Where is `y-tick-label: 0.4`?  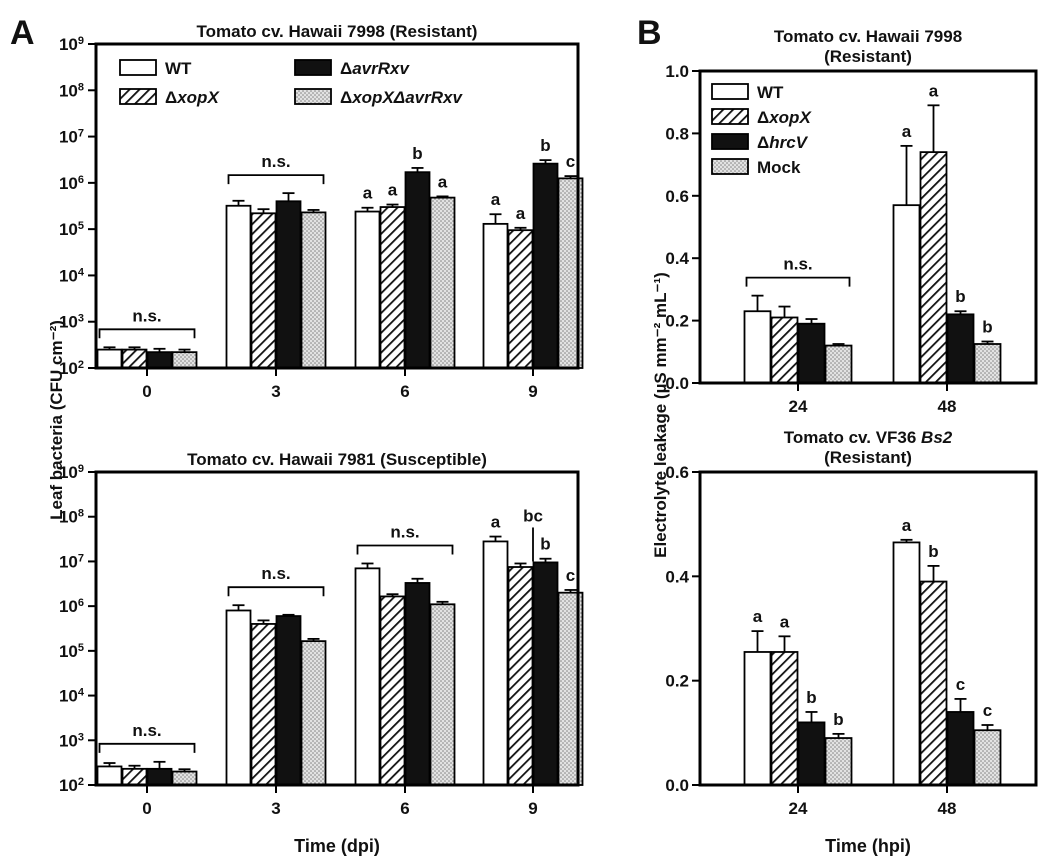 y-tick-label: 0.4 is located at coordinates (677, 258).